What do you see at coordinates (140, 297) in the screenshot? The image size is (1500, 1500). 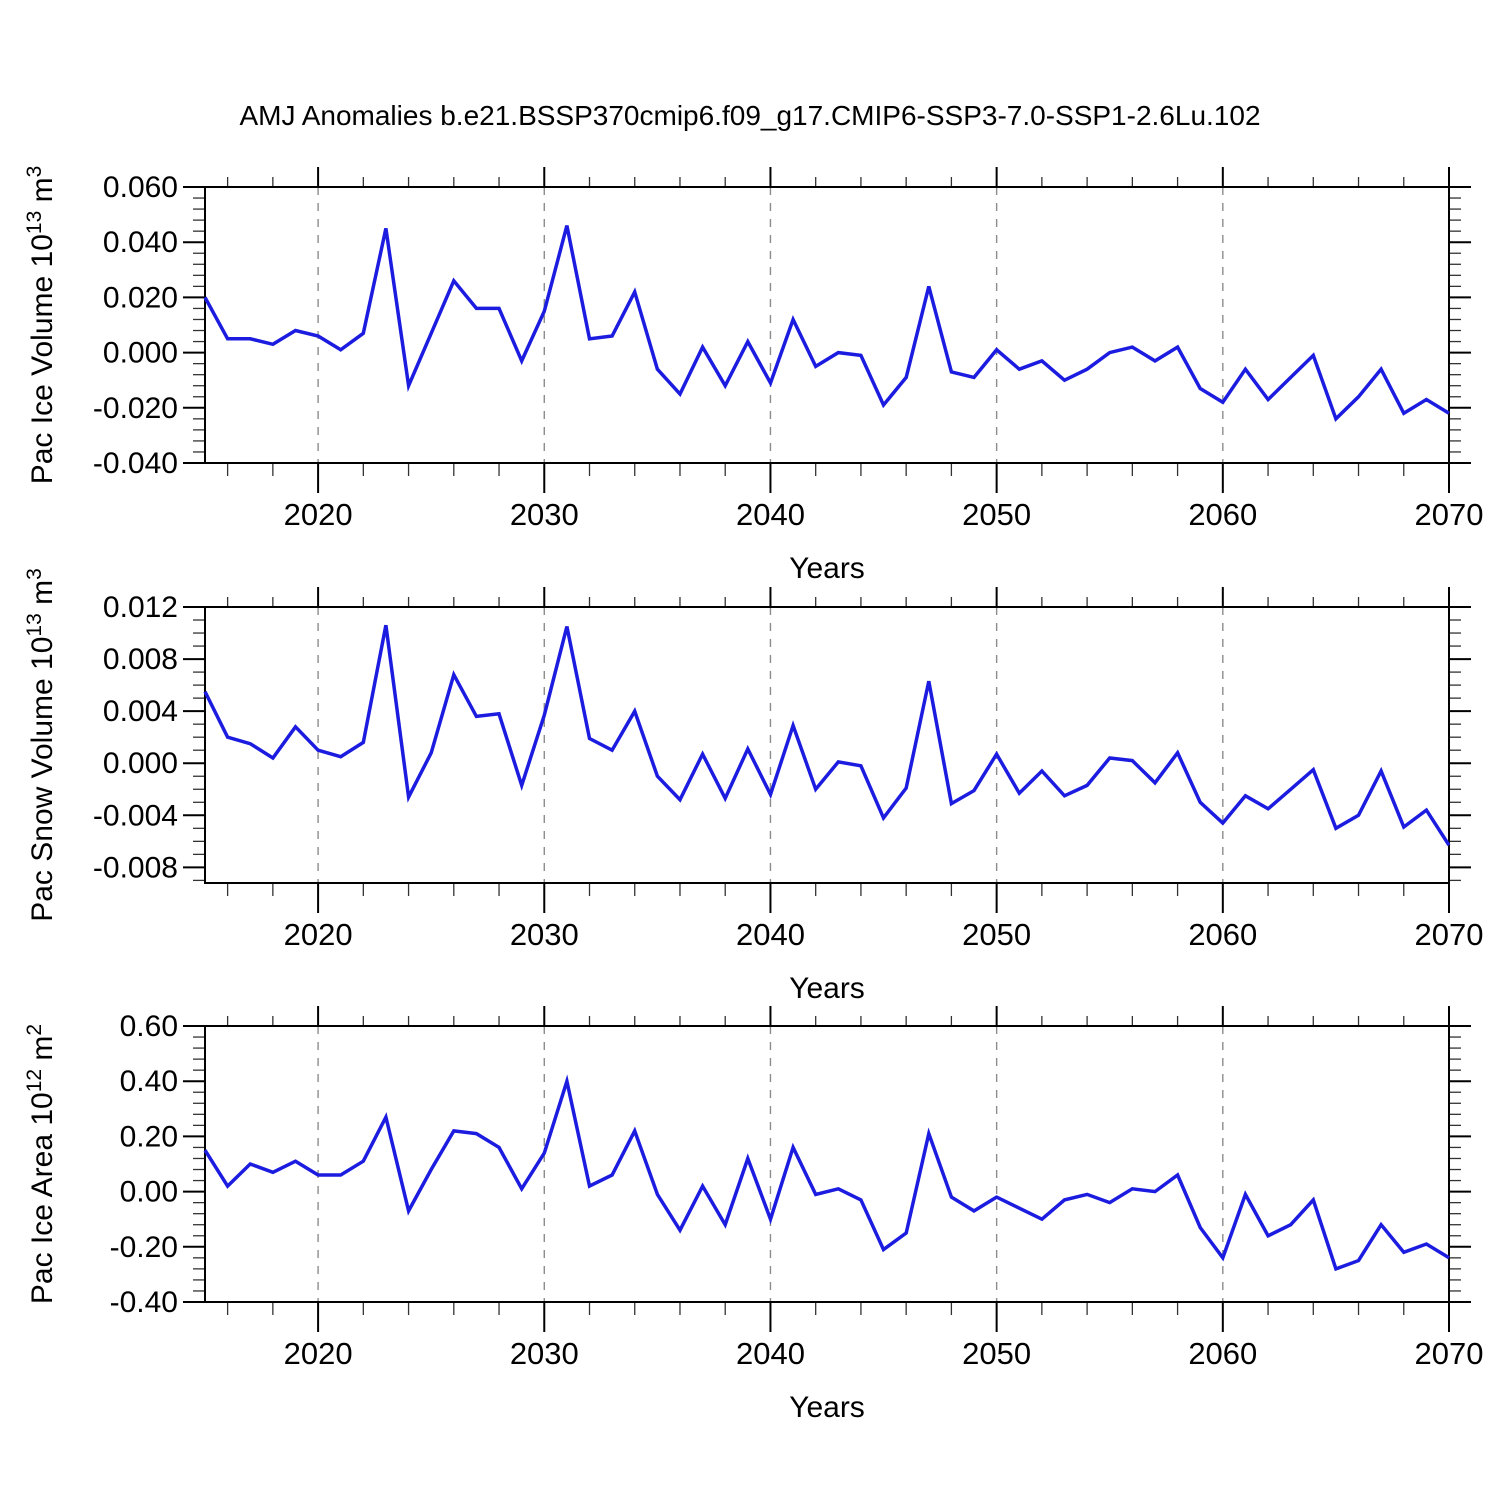 I see `y-tick-label: 0.020` at bounding box center [140, 297].